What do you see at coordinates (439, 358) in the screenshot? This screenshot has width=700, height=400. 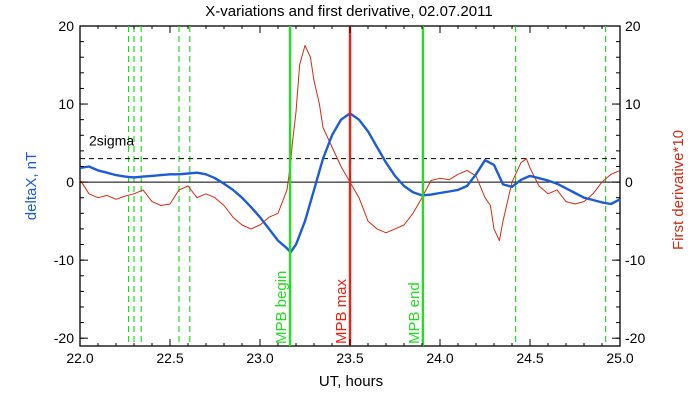 I see `x-tick-label-4: 24.0` at bounding box center [439, 358].